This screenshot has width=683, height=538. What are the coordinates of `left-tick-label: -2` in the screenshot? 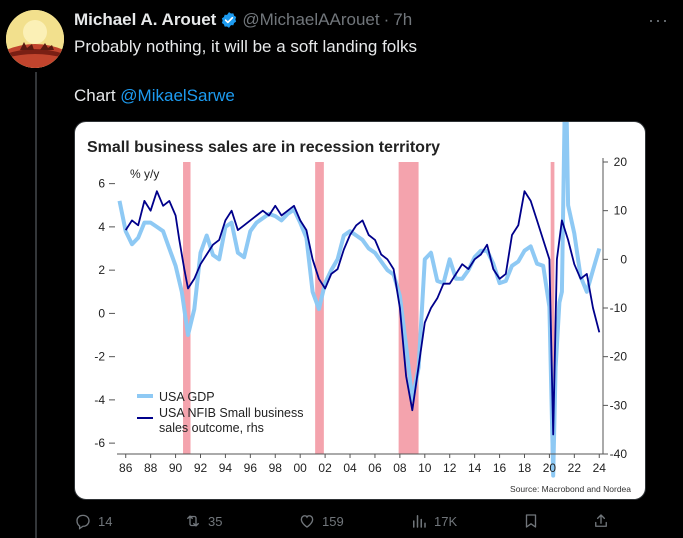 It's located at (99, 357).